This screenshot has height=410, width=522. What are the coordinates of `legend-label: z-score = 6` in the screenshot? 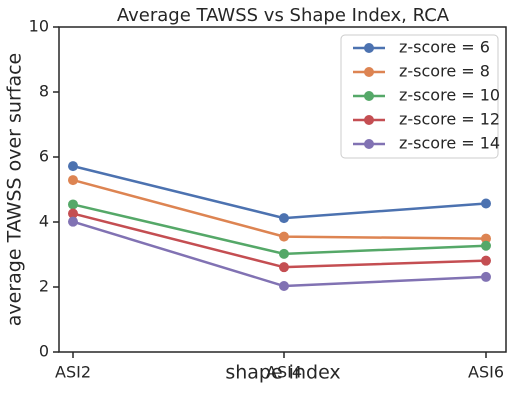 It's located at (444, 47).